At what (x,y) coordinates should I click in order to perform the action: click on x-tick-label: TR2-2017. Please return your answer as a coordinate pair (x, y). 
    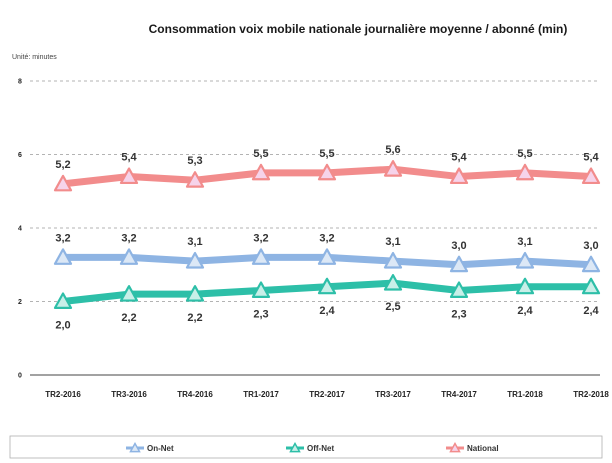
    Looking at the image, I should click on (327, 394).